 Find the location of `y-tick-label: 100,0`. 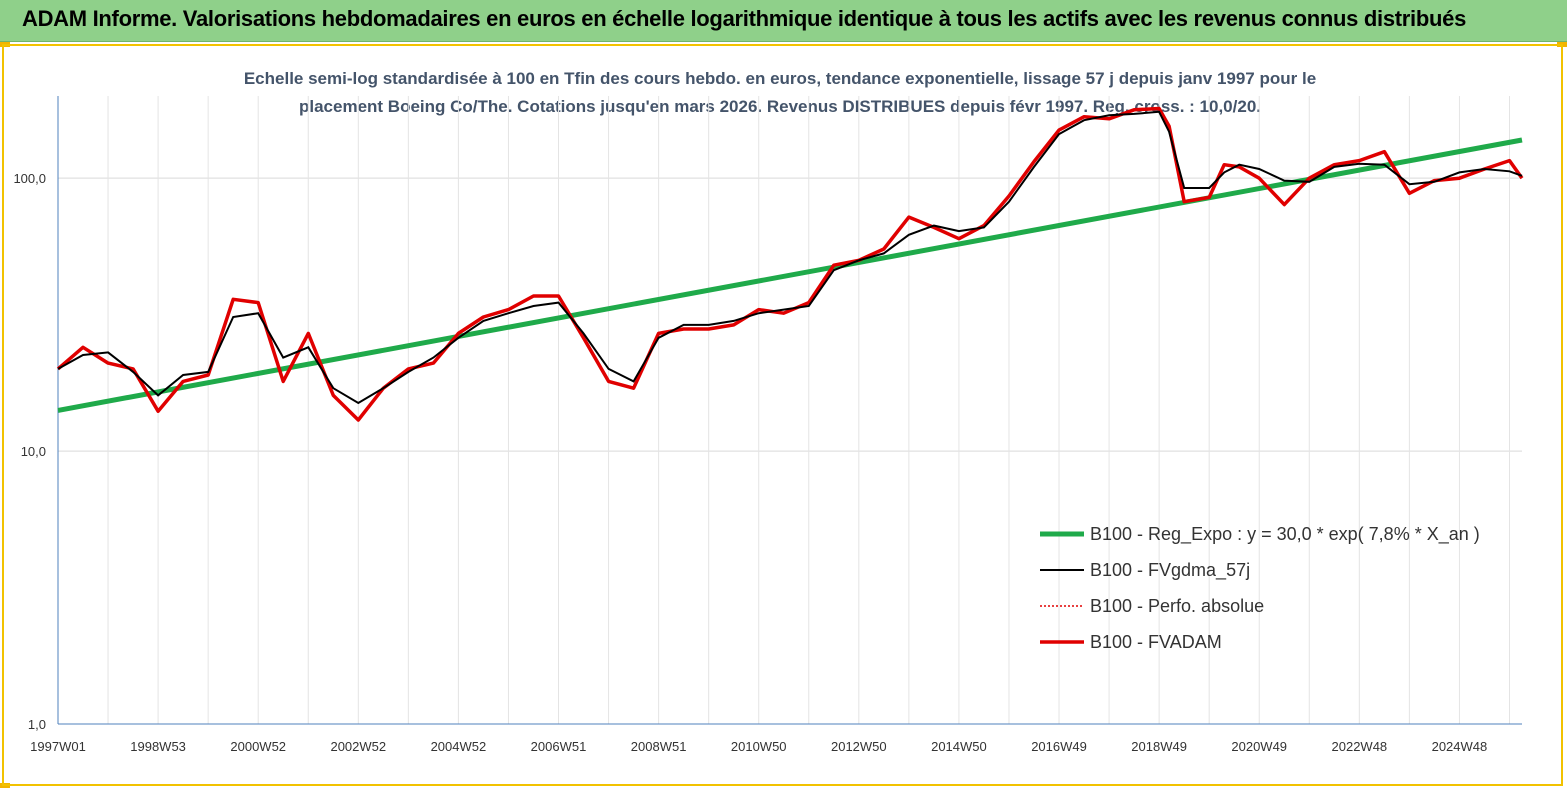

y-tick-label: 100,0 is located at coordinates (29, 178).